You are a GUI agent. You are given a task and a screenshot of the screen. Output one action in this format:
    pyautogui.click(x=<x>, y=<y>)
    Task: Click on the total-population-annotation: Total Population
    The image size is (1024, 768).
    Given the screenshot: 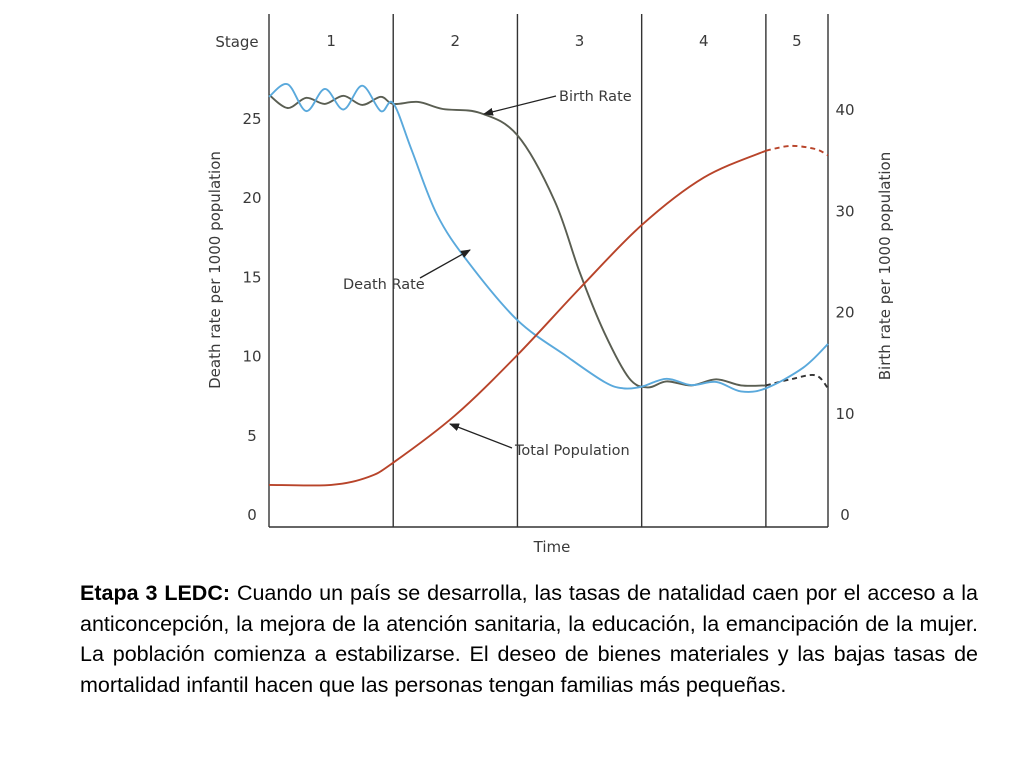 What is the action you would take?
    pyautogui.click(x=572, y=451)
    